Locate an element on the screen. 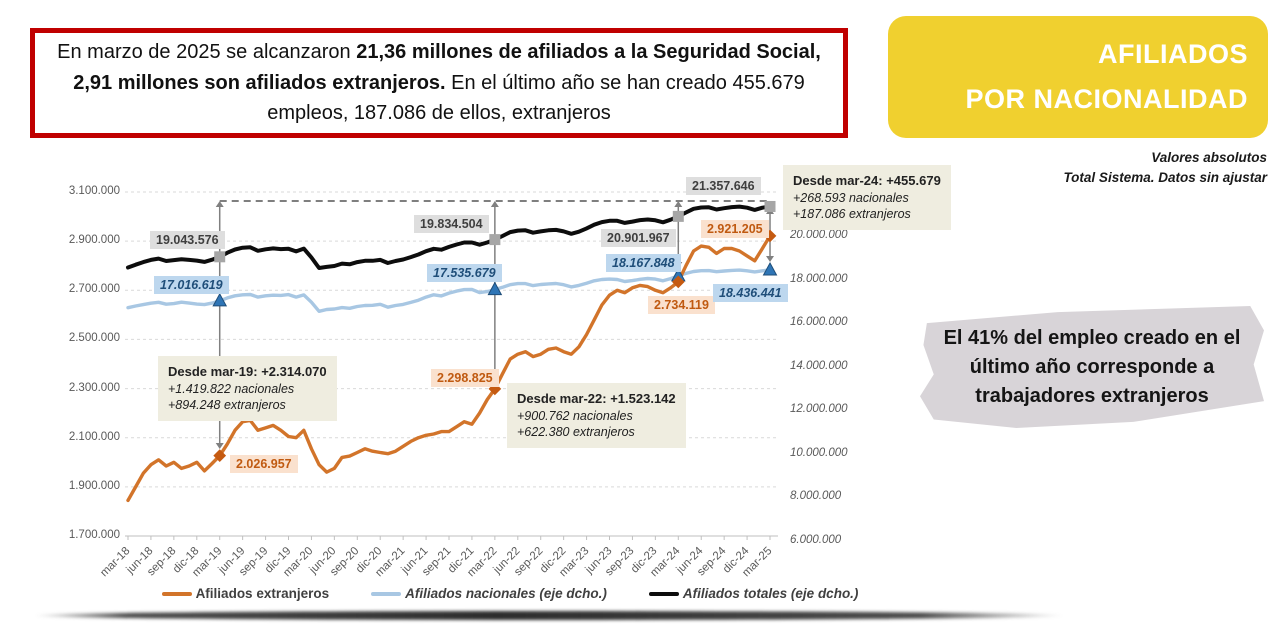 This screenshot has height=637, width=1275. badge-line2: POR NACIONALIDAD is located at coordinates (1106, 99).